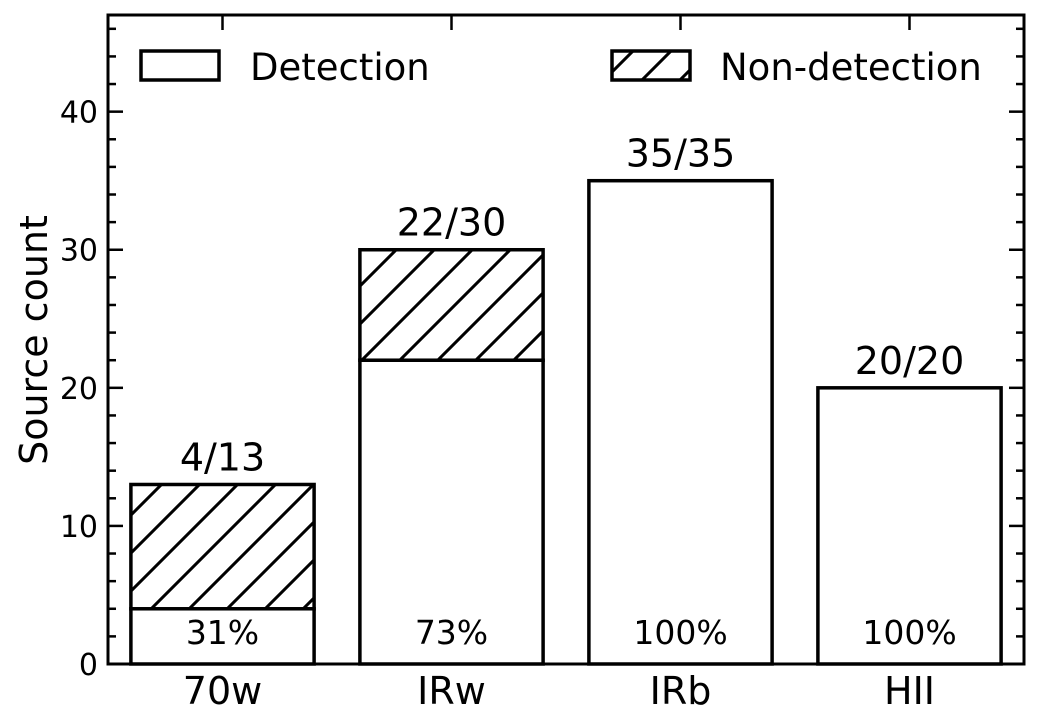 Image resolution: width=1039 pixels, height=727 pixels. Describe the element at coordinates (451, 632) in the screenshot. I see `percent-label: 73%` at that location.